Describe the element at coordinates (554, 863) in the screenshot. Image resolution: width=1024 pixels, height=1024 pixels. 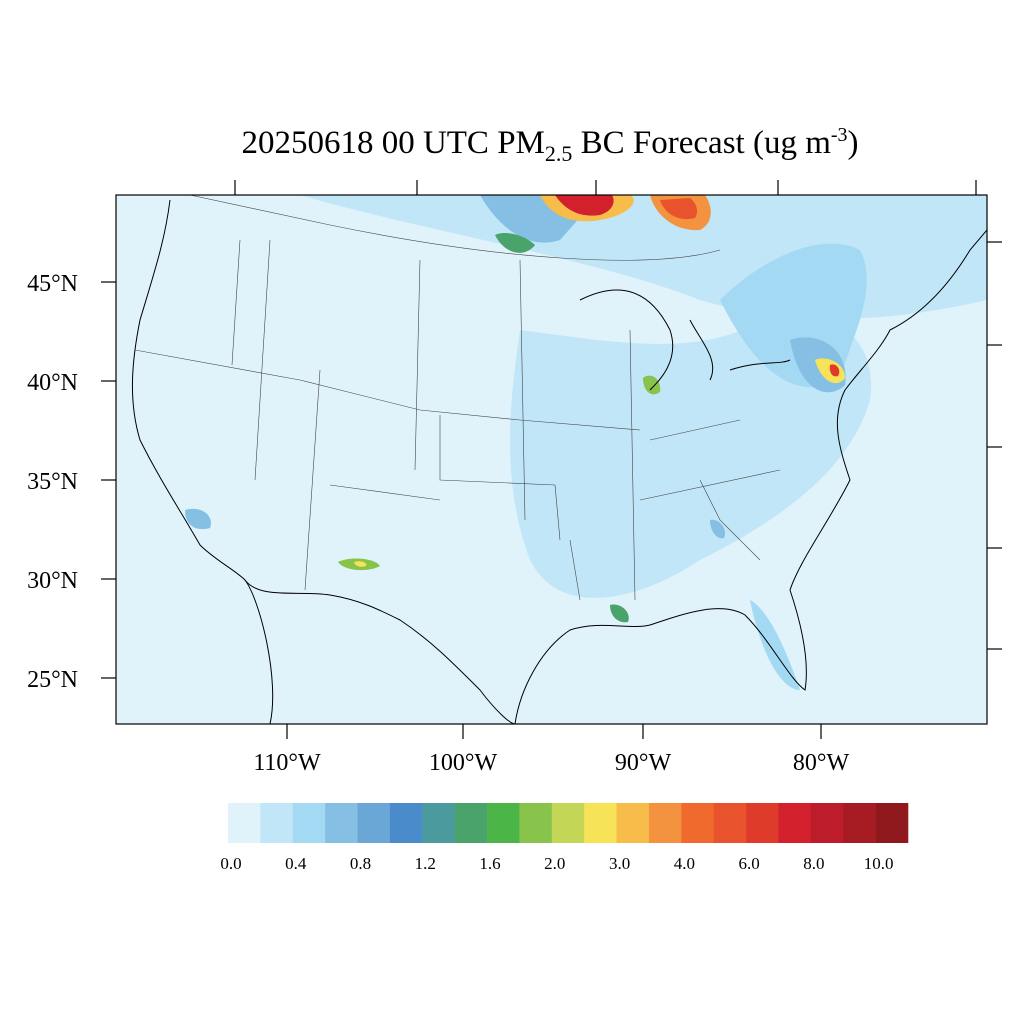
I see `colorbar-label: 2.0` at that location.